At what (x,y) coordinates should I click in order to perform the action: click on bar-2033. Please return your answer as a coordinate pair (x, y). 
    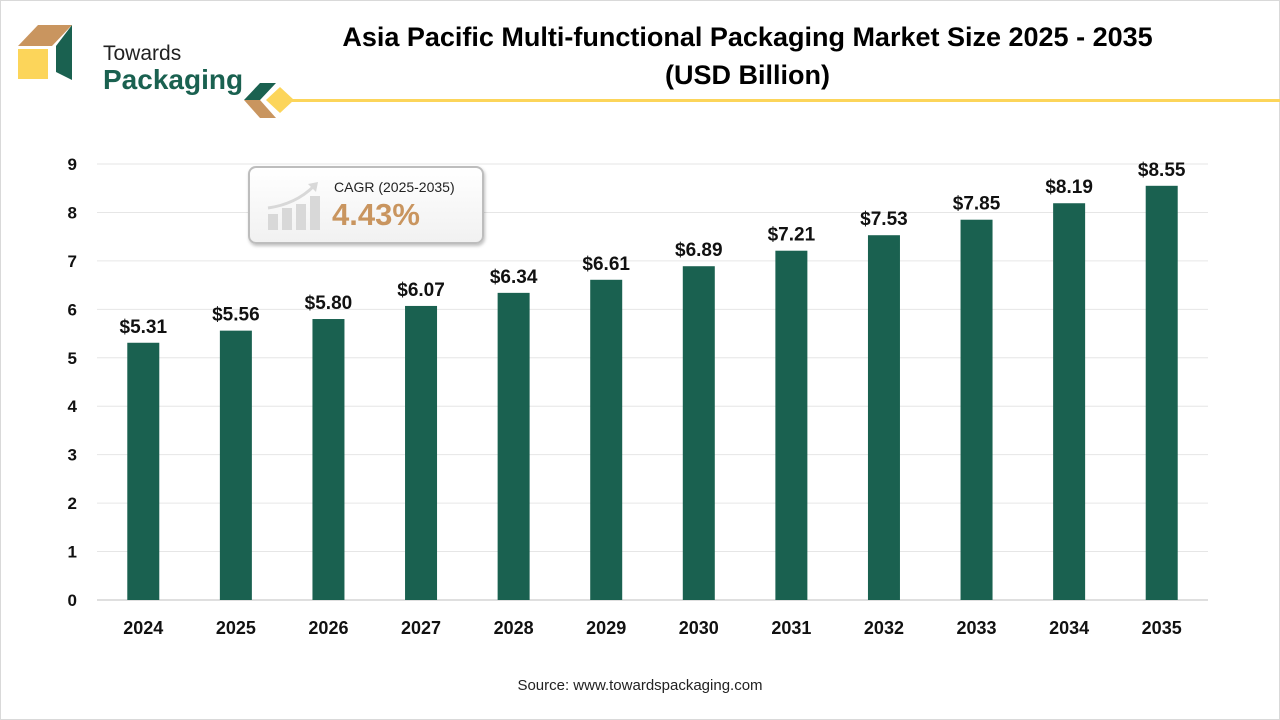
    Looking at the image, I should click on (976, 409).